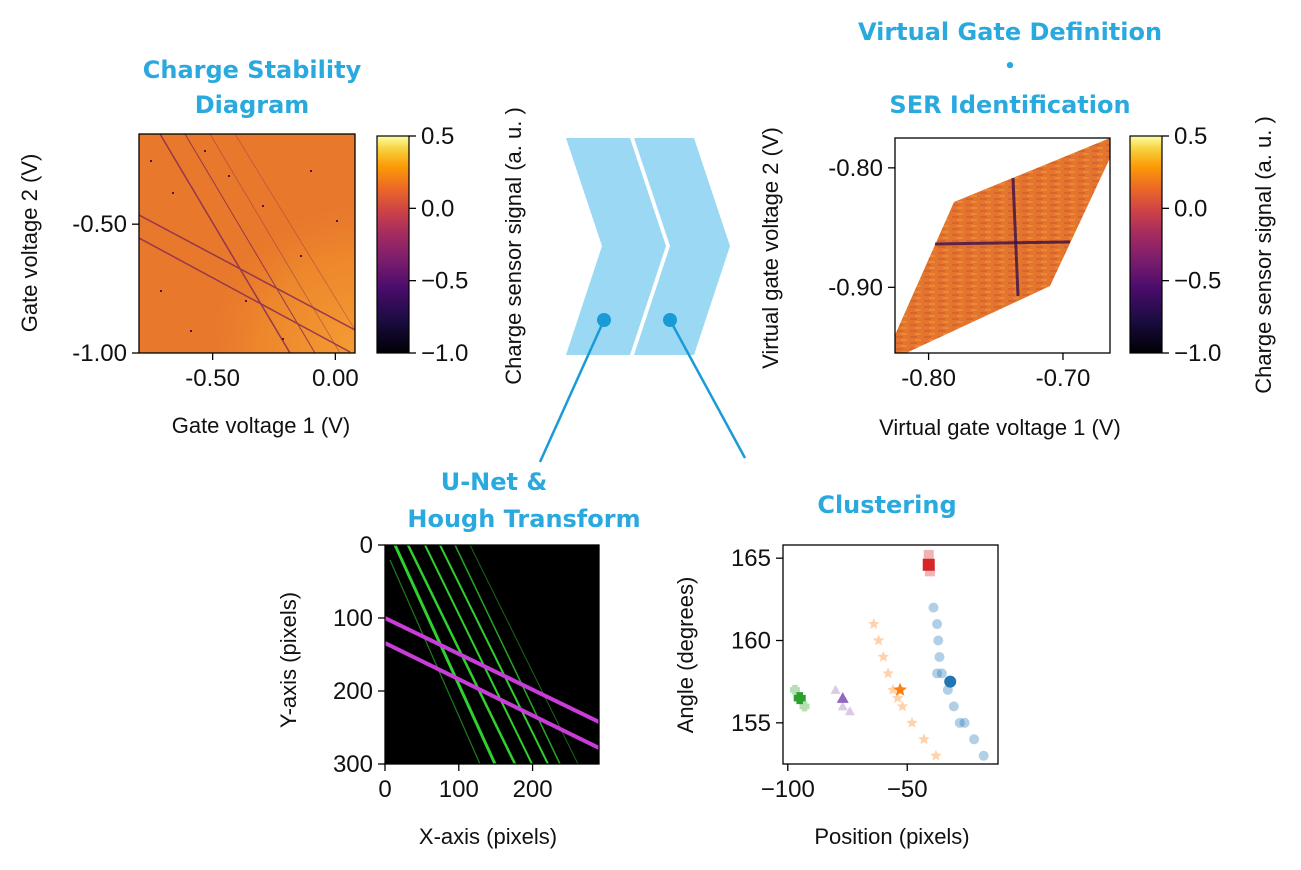 The image size is (1301, 870). What do you see at coordinates (604, 320) in the screenshot?
I see `connector-dot-unet` at bounding box center [604, 320].